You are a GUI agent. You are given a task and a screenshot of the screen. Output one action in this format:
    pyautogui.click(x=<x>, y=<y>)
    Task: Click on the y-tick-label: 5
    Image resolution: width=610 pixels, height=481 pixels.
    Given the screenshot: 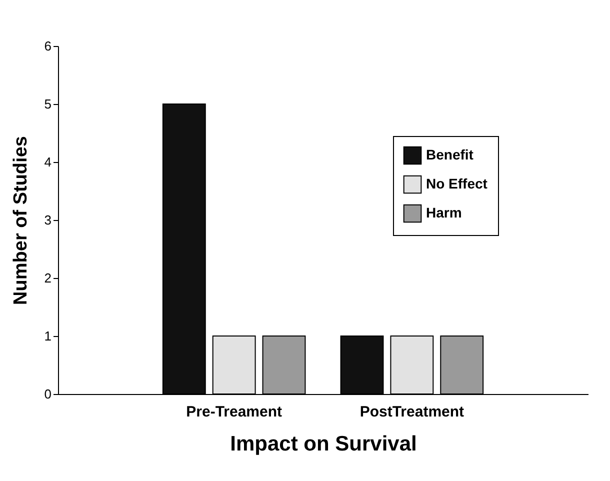 What is the action you would take?
    pyautogui.click(x=48, y=104)
    